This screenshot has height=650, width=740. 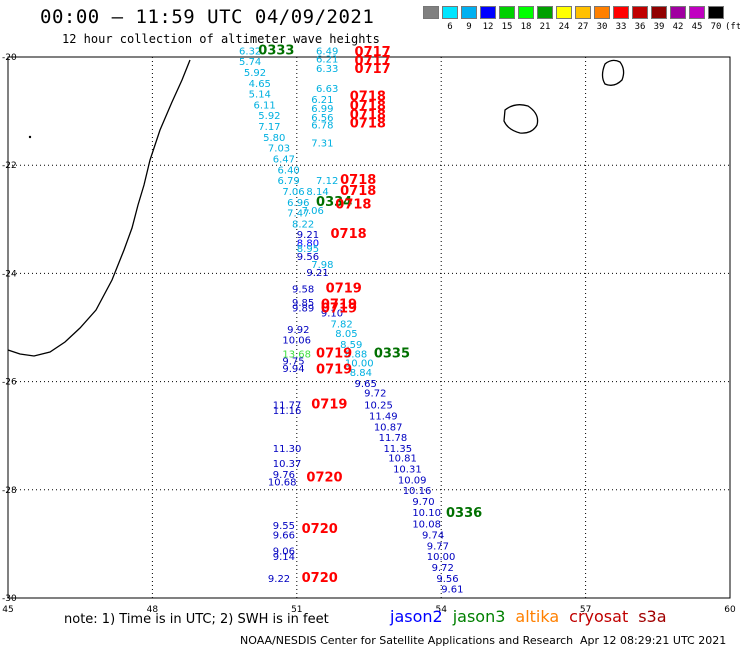 What do you see at coordinates (322, 265) in the screenshot?
I see `swh-value-label: 7.98` at bounding box center [322, 265].